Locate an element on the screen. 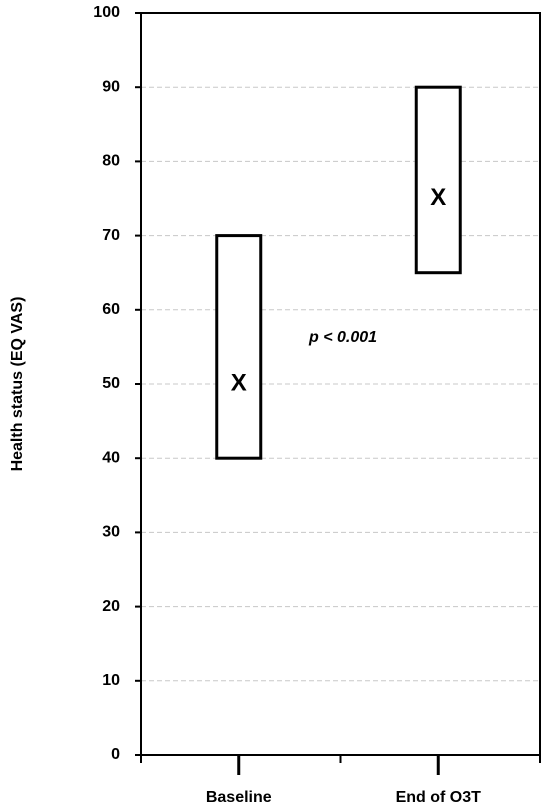 This screenshot has width=550, height=811. annotation: p < 0.001 is located at coordinates (342, 337).